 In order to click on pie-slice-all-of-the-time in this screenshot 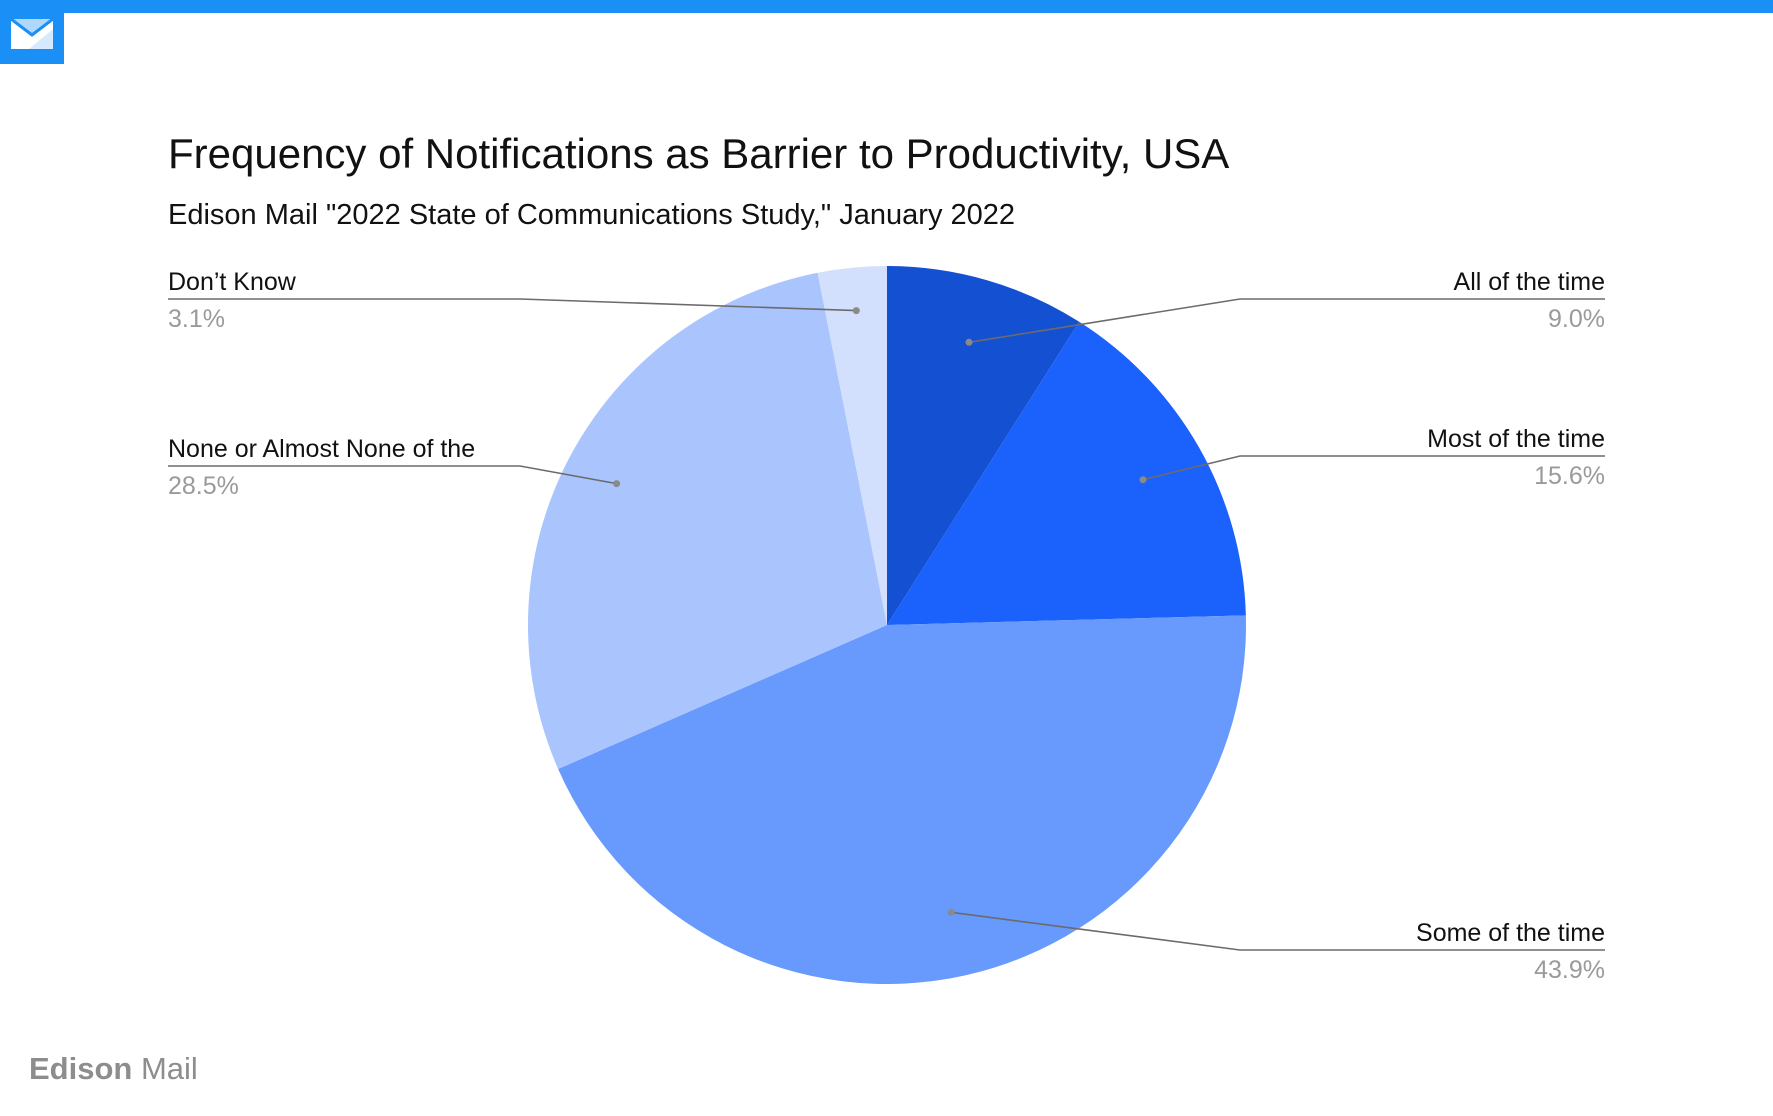, I will do `click(983, 445)`.